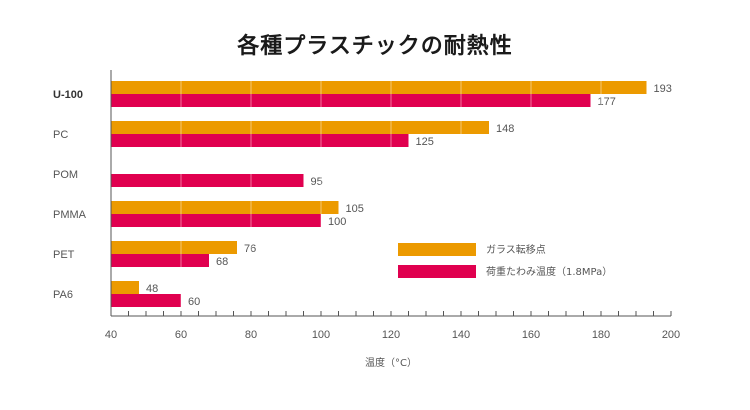 This screenshot has height=410, width=750. What do you see at coordinates (68, 95) in the screenshot?
I see `category-label: U-100` at bounding box center [68, 95].